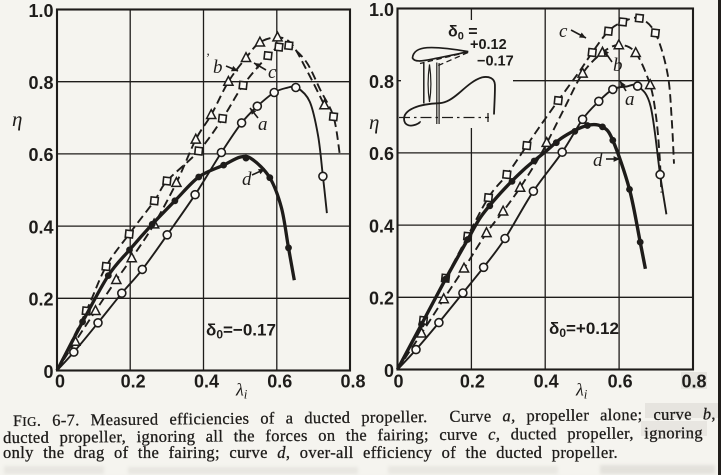 The height and width of the screenshot is (475, 721). What do you see at coordinates (584, 329) in the screenshot?
I see `svg-text: δ0=+0.12` at bounding box center [584, 329].